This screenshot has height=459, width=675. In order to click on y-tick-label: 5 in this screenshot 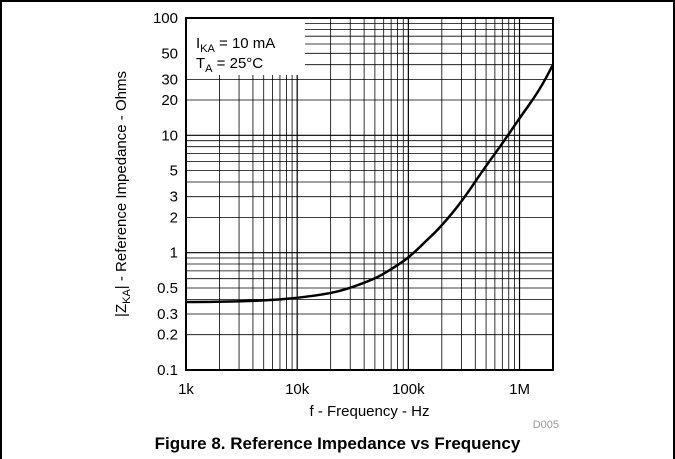, I will do `click(174, 171)`.